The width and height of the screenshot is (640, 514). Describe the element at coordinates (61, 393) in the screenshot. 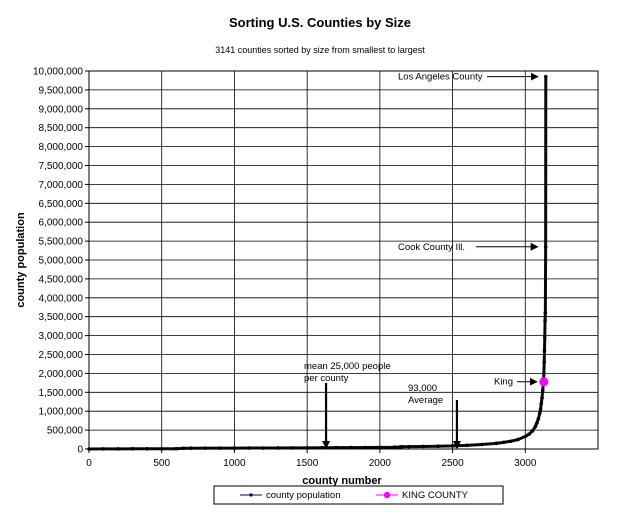

I see `y-tick-label: 1,500,000` at that location.